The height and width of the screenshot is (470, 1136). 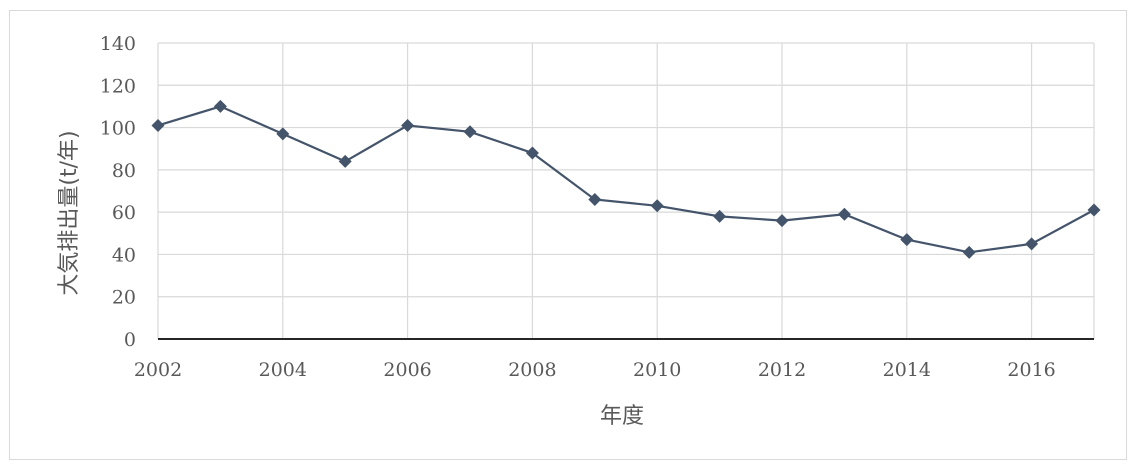 What do you see at coordinates (782, 370) in the screenshot?
I see `x-tick-label: 2012` at bounding box center [782, 370].